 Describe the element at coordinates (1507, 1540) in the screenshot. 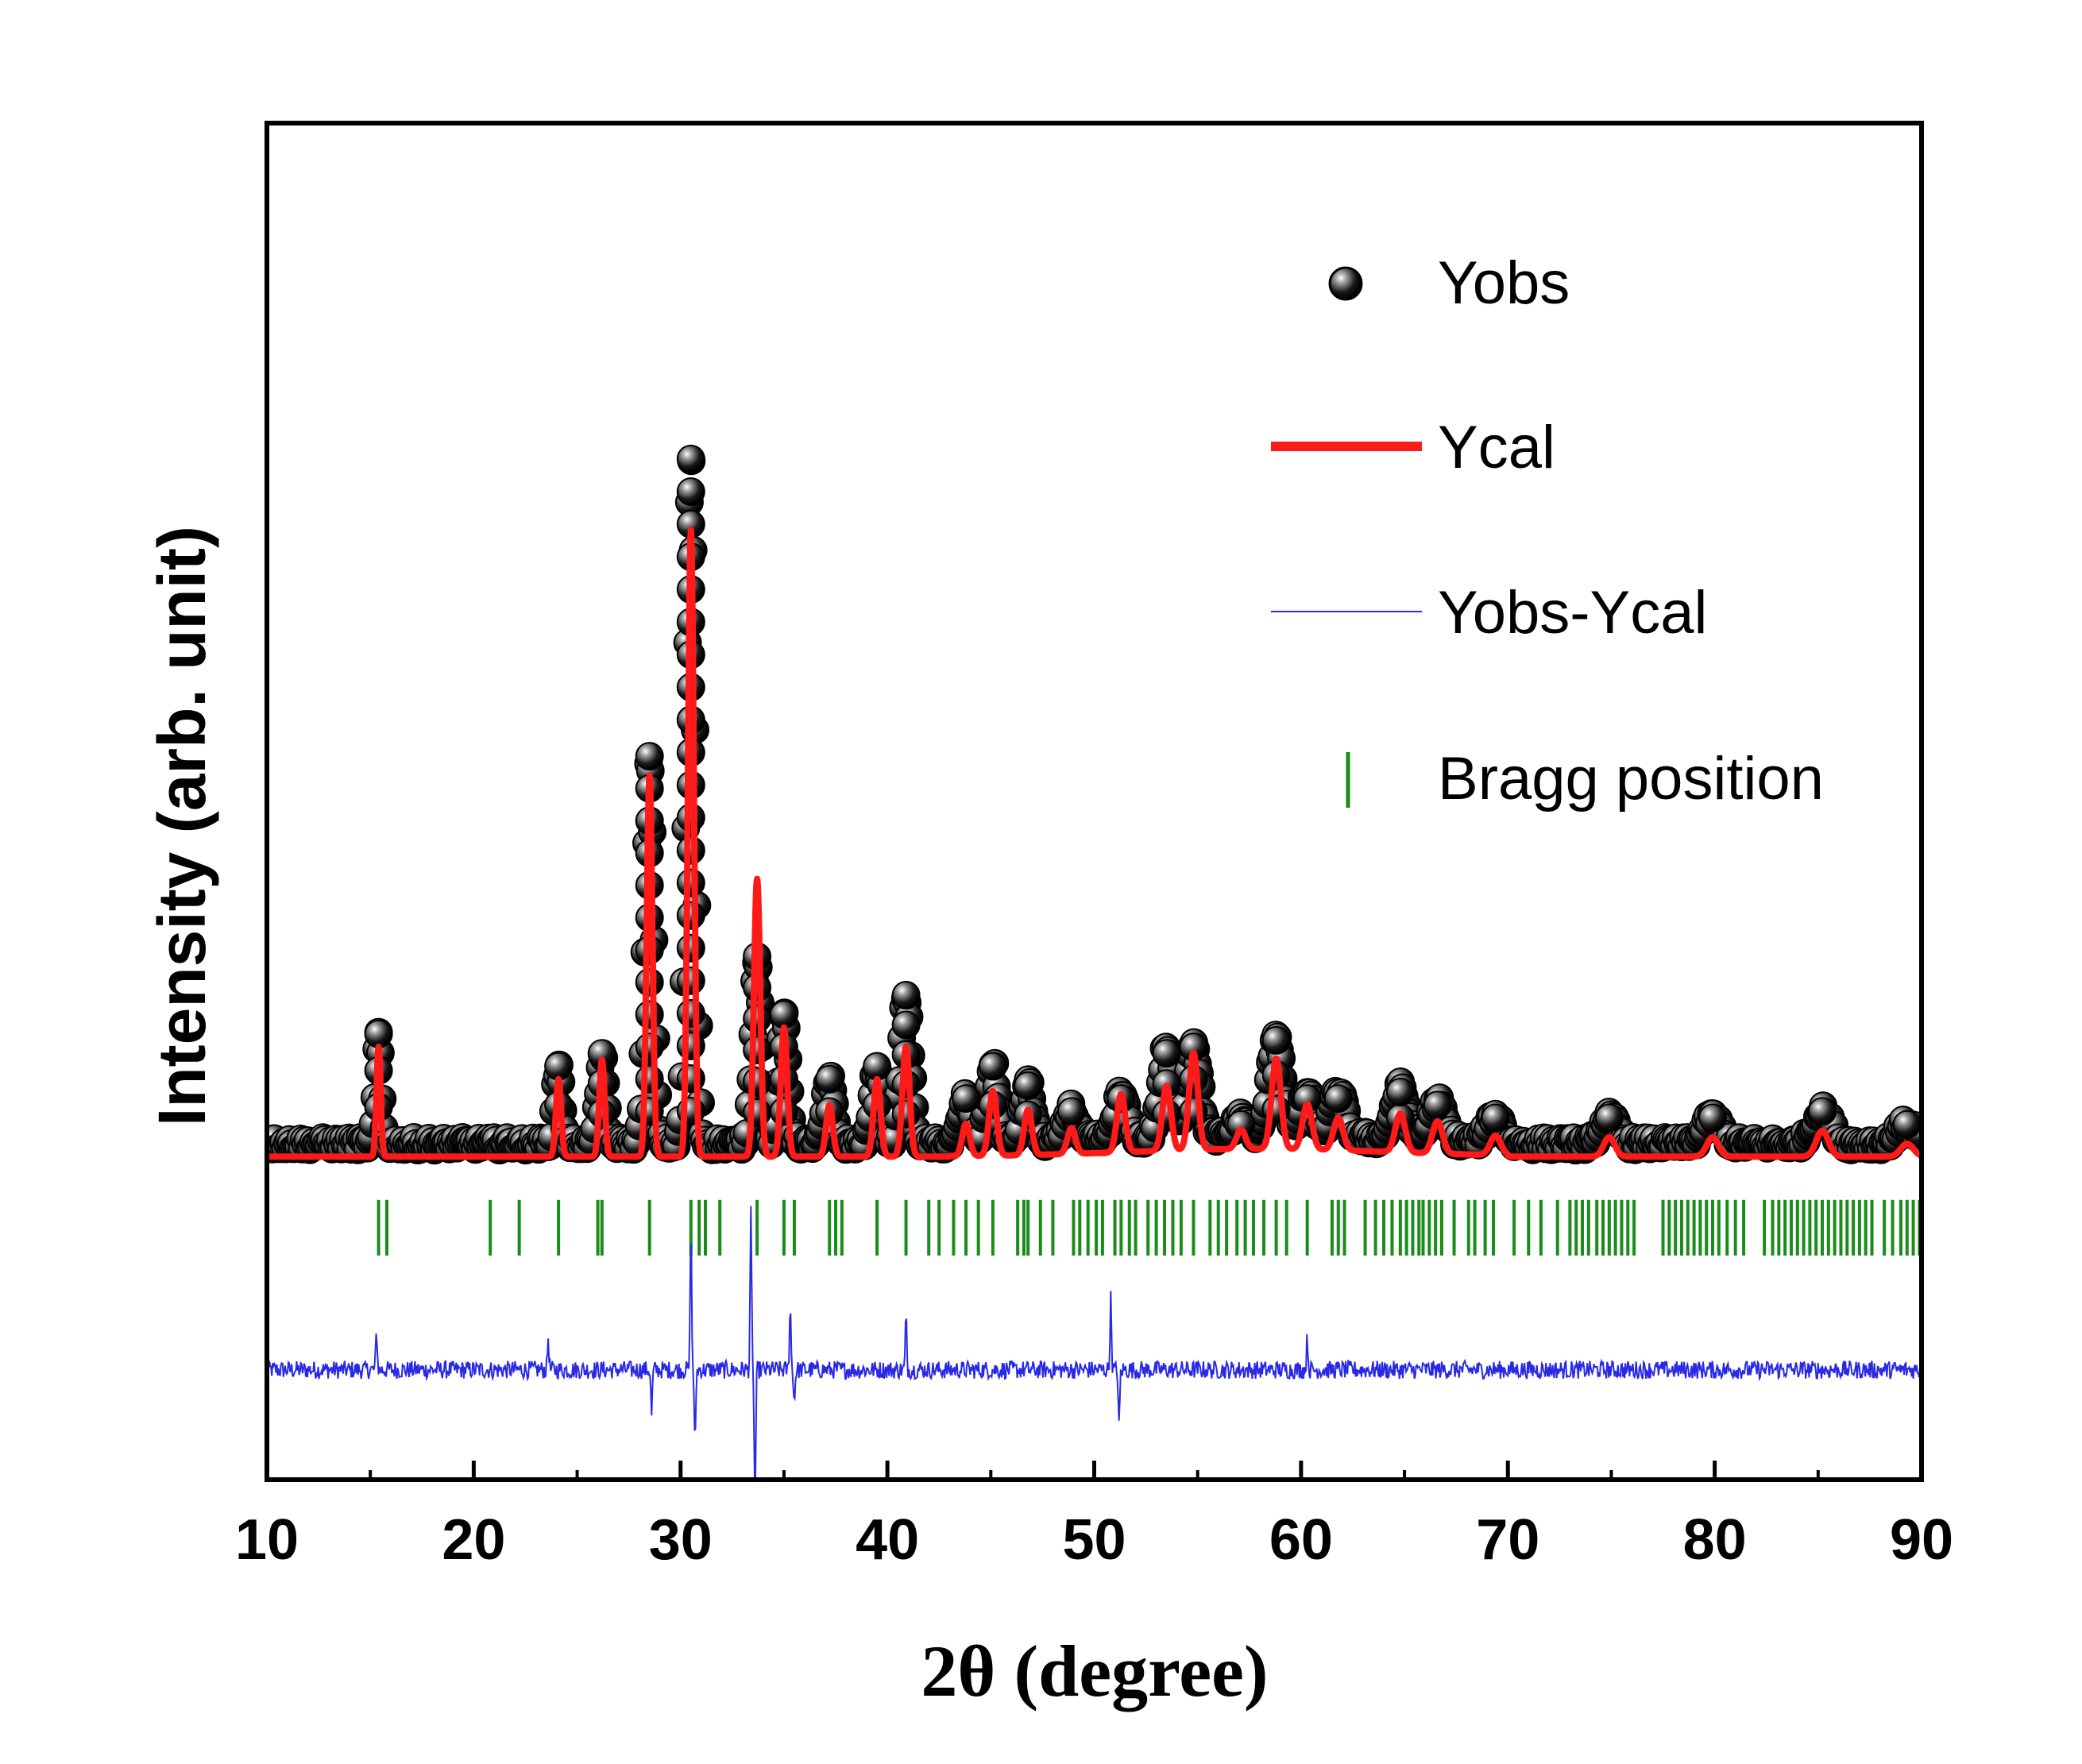

I see `x-tick-label: 70` at that location.